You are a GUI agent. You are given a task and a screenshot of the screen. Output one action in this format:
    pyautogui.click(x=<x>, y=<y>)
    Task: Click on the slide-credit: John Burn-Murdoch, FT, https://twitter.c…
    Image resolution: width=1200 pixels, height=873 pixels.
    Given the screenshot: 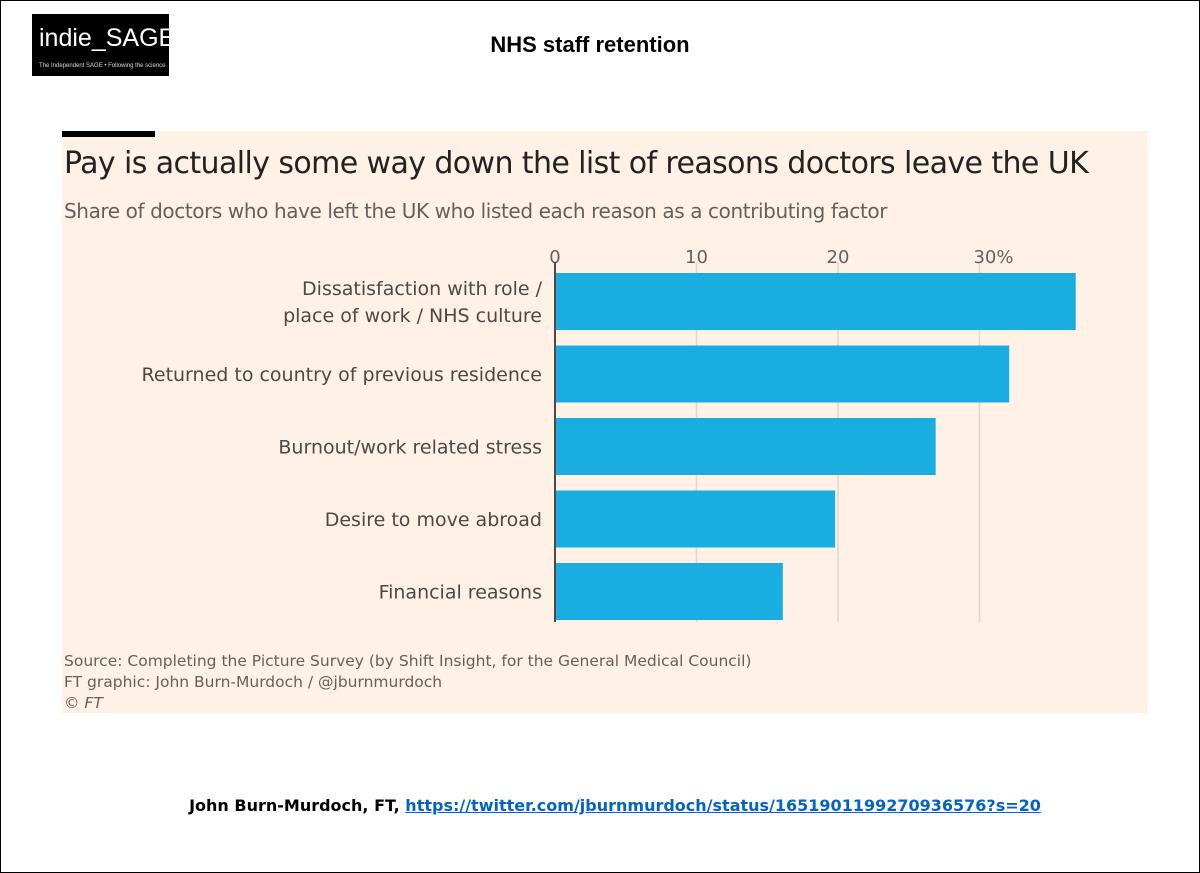 What is the action you would take?
    pyautogui.click(x=600, y=805)
    